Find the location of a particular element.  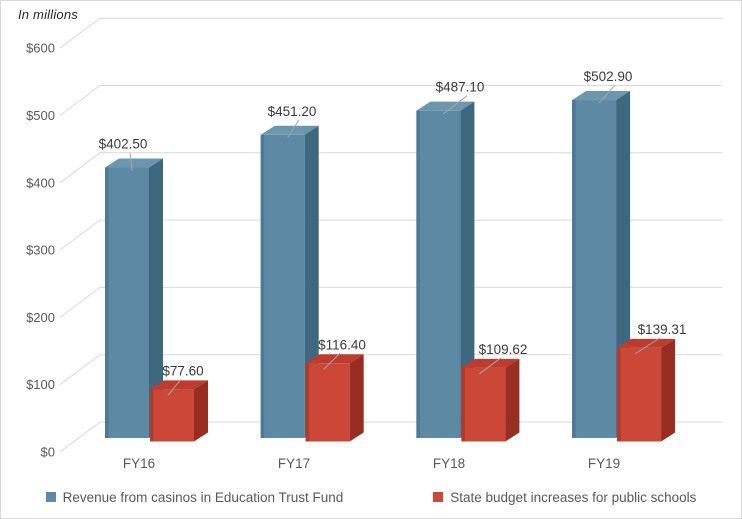

leader-line-red-FY18 is located at coordinates (490, 366).